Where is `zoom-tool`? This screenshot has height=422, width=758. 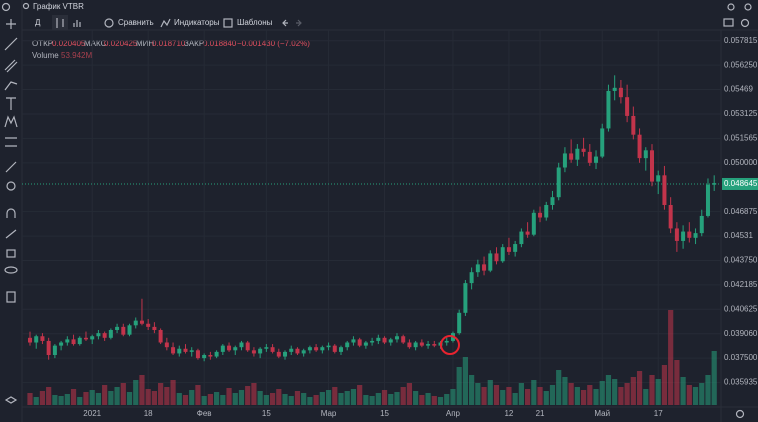 zoom-tool is located at coordinates (11, 186).